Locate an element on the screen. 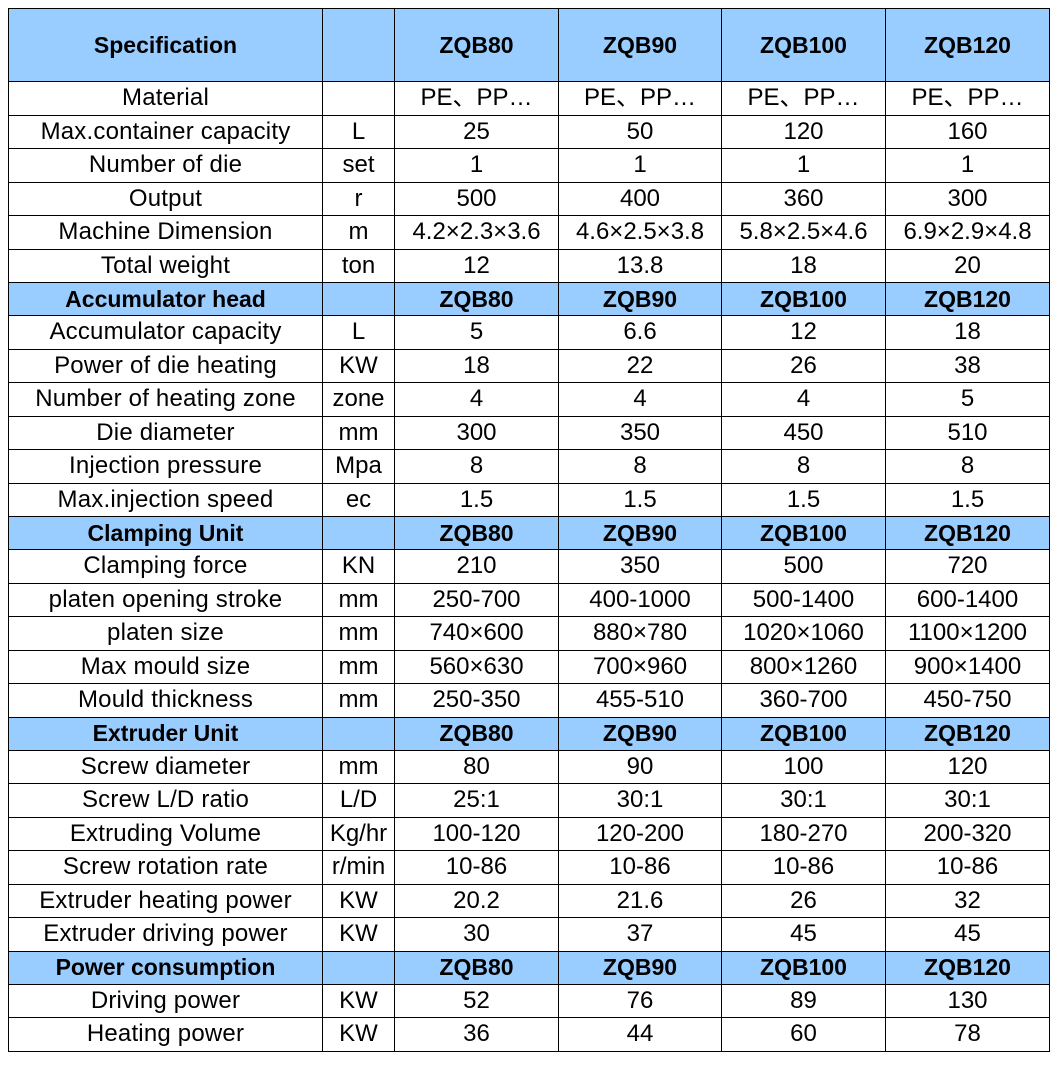  value-cell: 44 is located at coordinates (640, 1034).